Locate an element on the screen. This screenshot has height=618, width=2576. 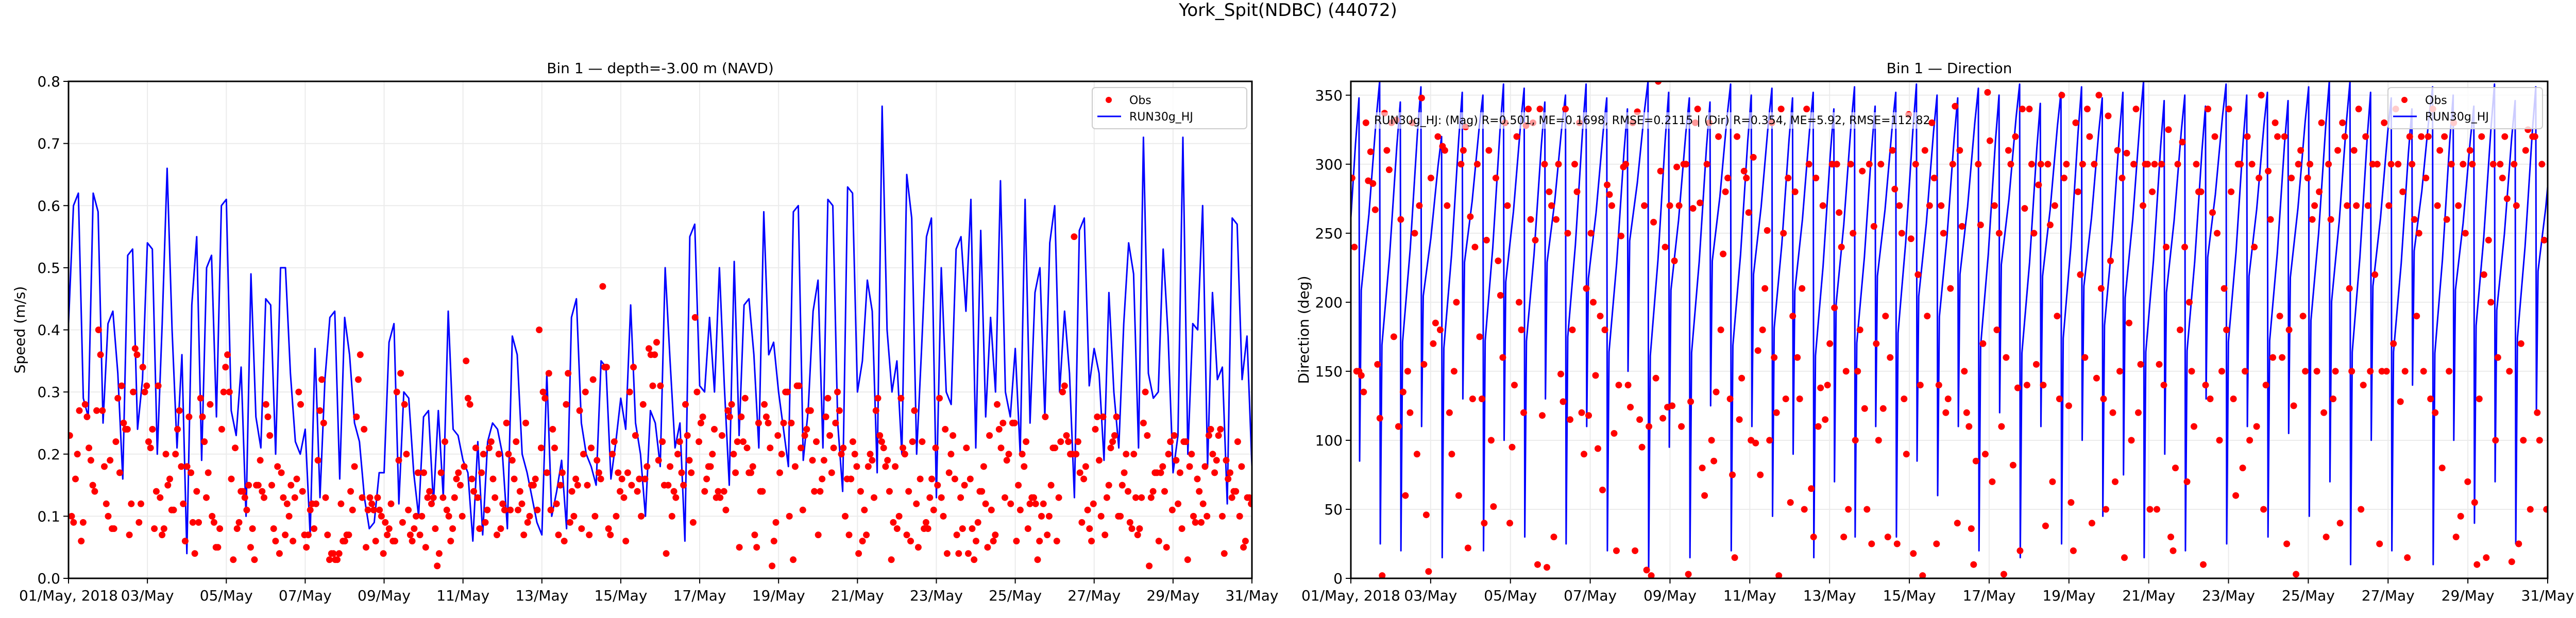
x-tick-label: 09/May is located at coordinates (1670, 596).